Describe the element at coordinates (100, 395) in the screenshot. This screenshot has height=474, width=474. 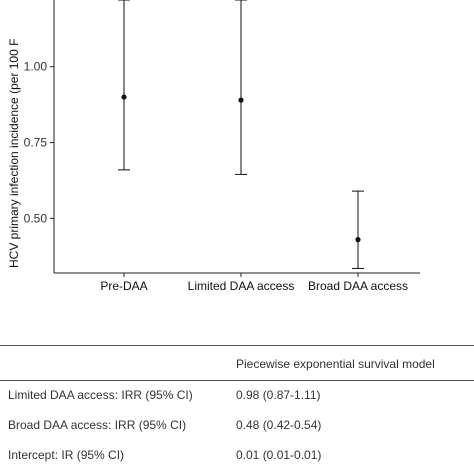
I see `table-row-label: Limited DAA access: IRR (95% CI)` at that location.